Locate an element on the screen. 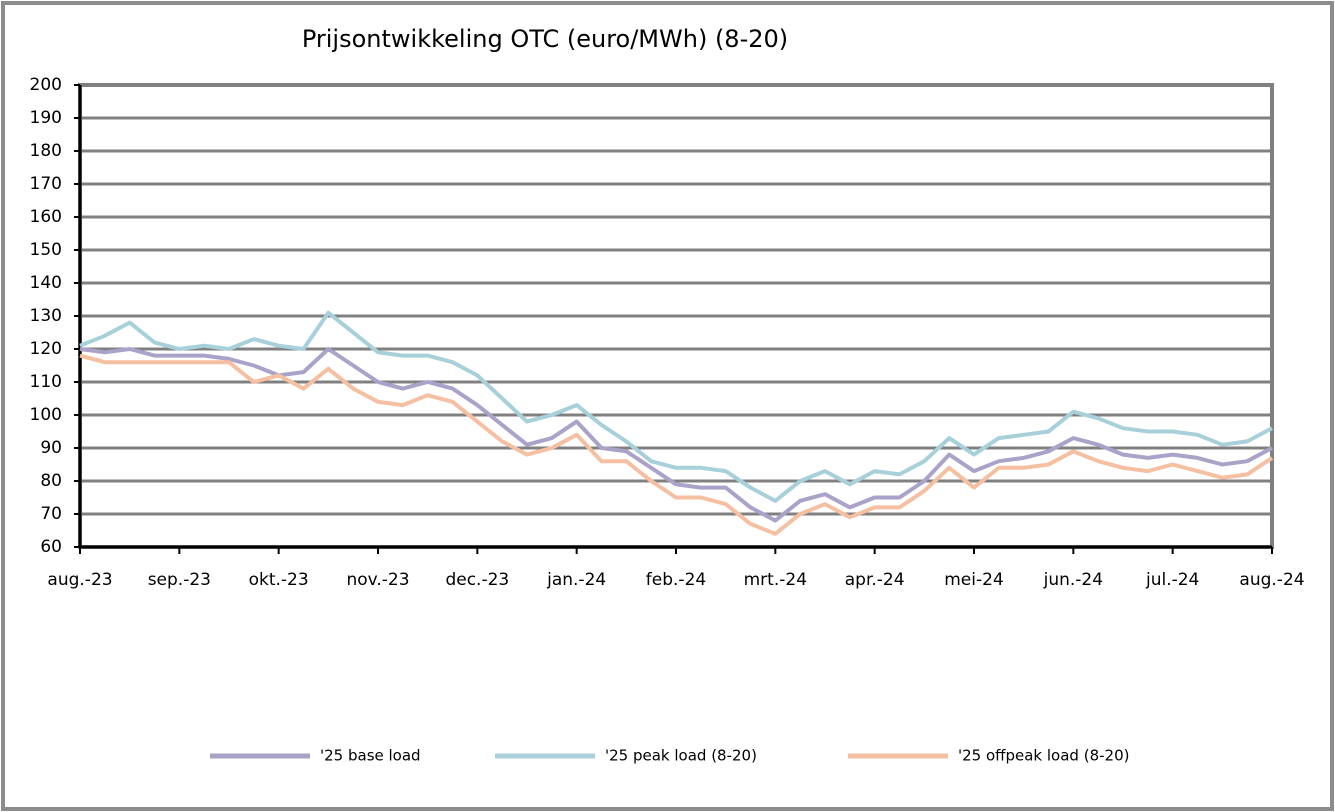 This screenshot has width=1335, height=812. x-tick-label: aug.-23 is located at coordinates (79, 580).